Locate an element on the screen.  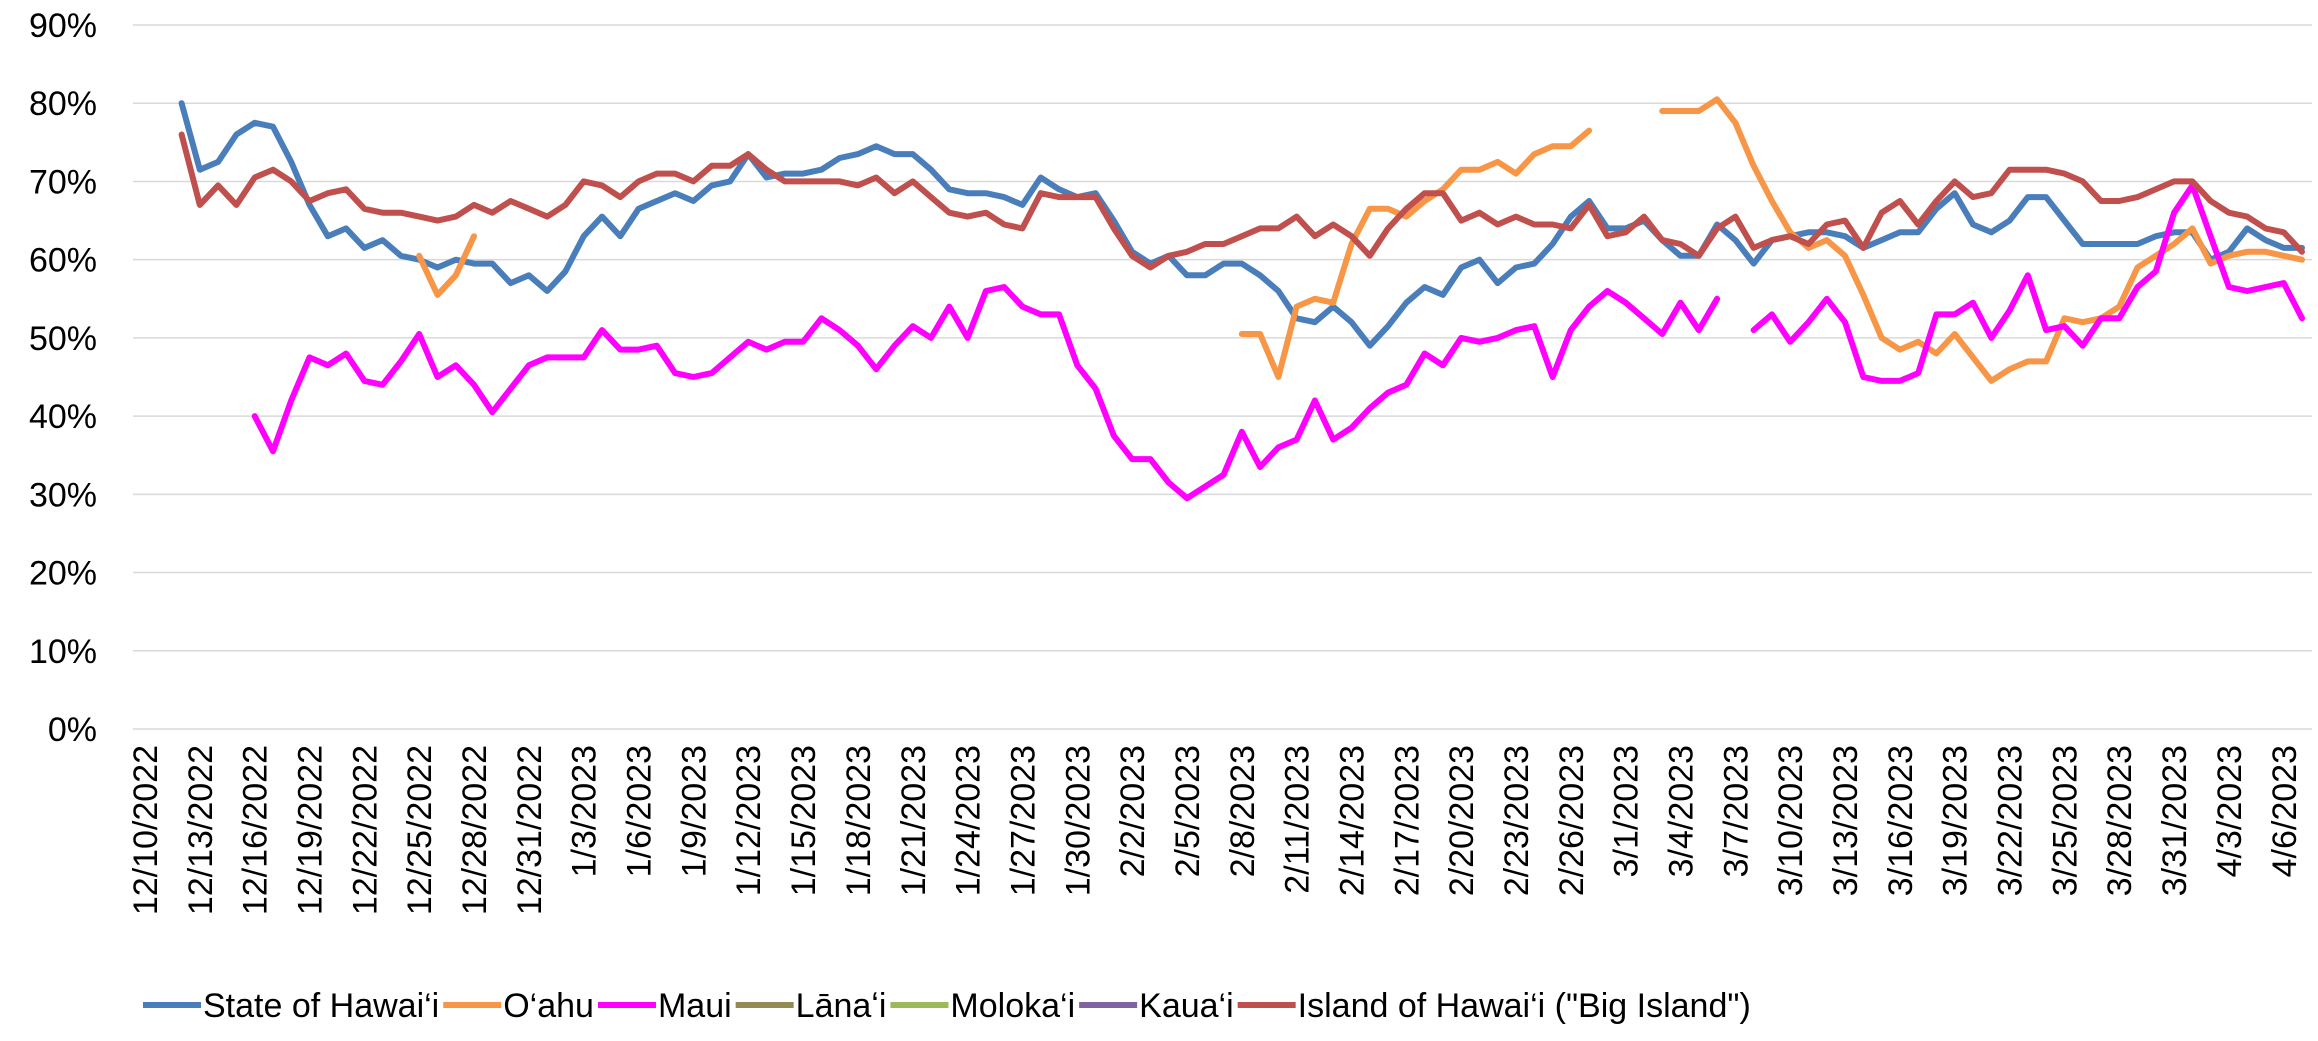
x-tick-label: 4/3/2023 is located at coordinates (2230, 811).